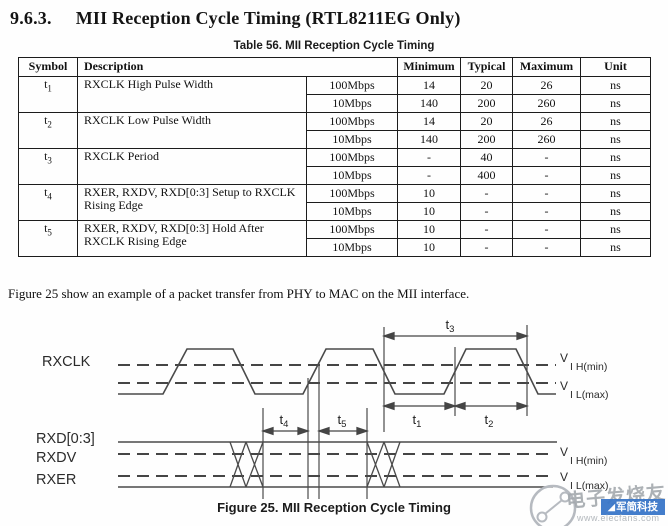  I want to click on column-header-description: Description, so click(237, 67).